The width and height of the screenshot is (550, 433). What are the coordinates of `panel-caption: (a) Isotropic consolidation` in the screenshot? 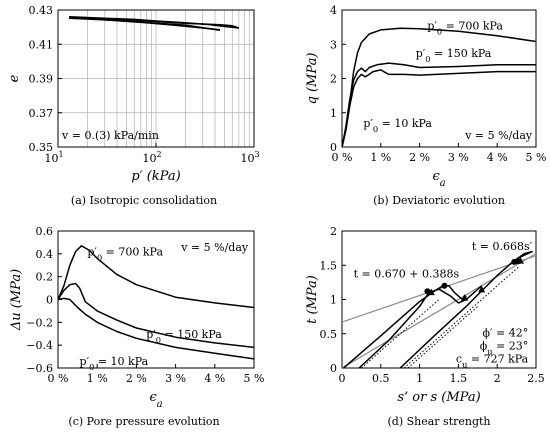 It's located at (144, 200).